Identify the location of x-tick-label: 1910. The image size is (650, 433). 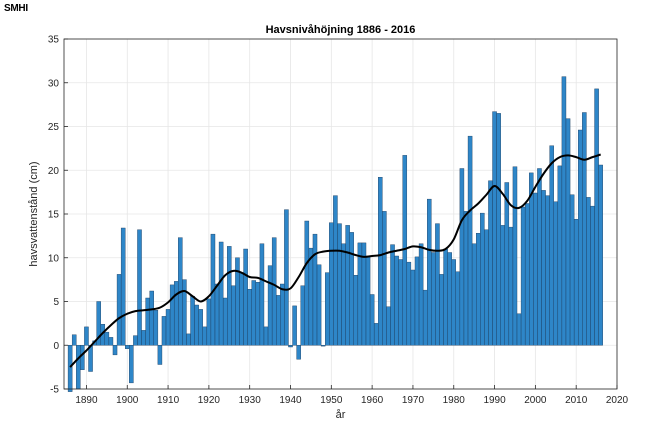
(168, 400).